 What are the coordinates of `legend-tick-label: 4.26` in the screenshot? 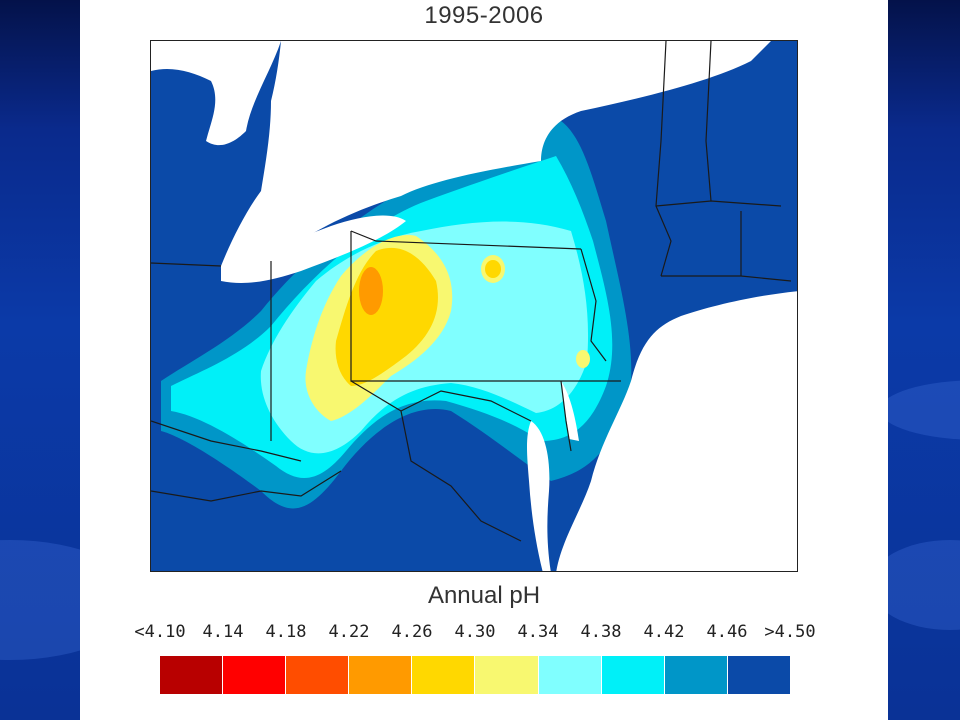 It's located at (412, 632).